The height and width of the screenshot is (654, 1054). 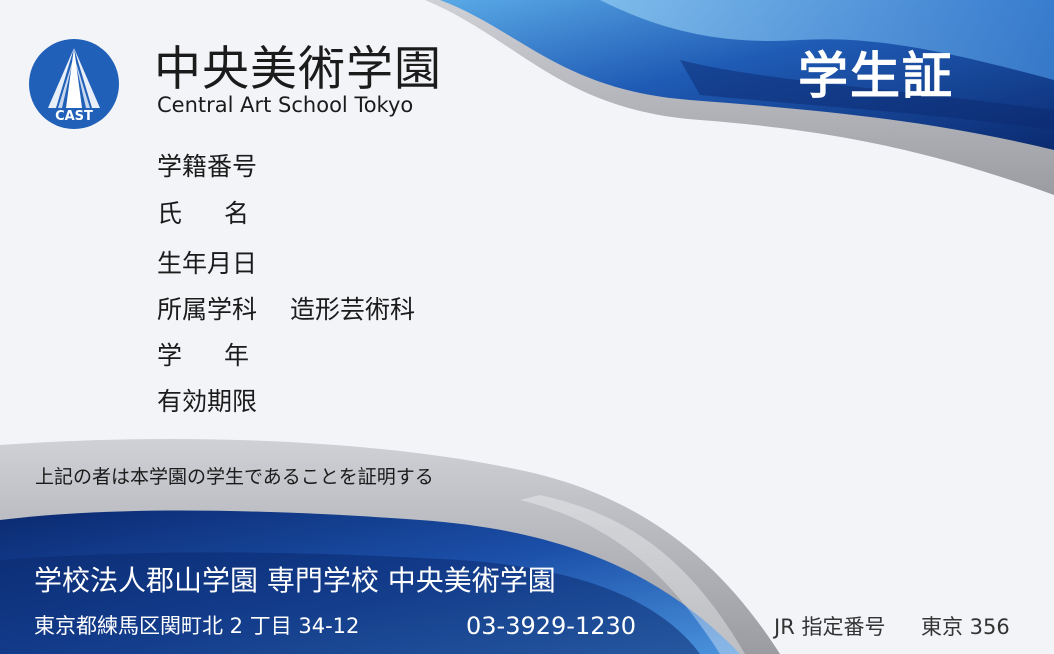 I want to click on jr-number-label: JR 指定番号, so click(x=830, y=627).